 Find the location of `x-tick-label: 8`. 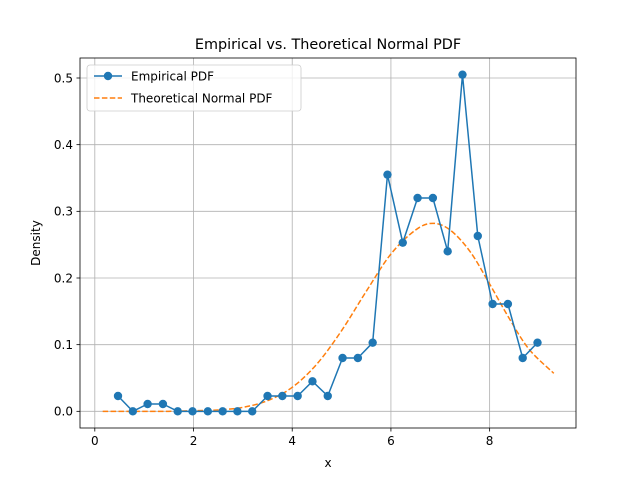

x-tick-label: 8 is located at coordinates (490, 441).